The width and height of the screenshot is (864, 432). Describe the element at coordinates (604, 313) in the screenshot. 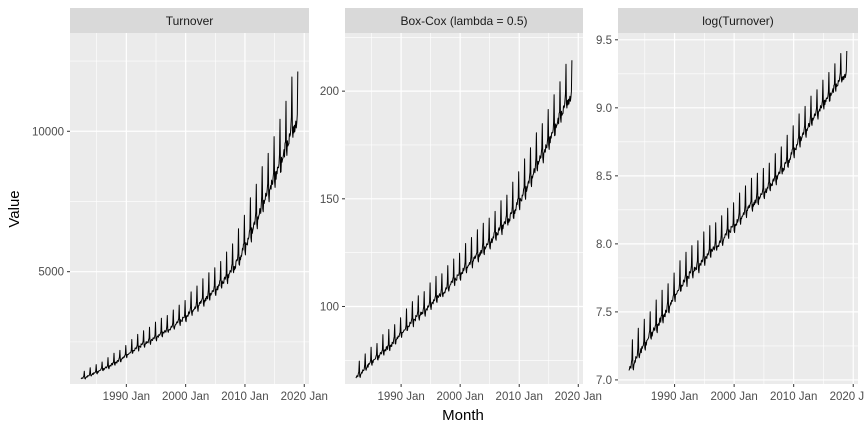

I see `y-tick-label: 7.5` at that location.